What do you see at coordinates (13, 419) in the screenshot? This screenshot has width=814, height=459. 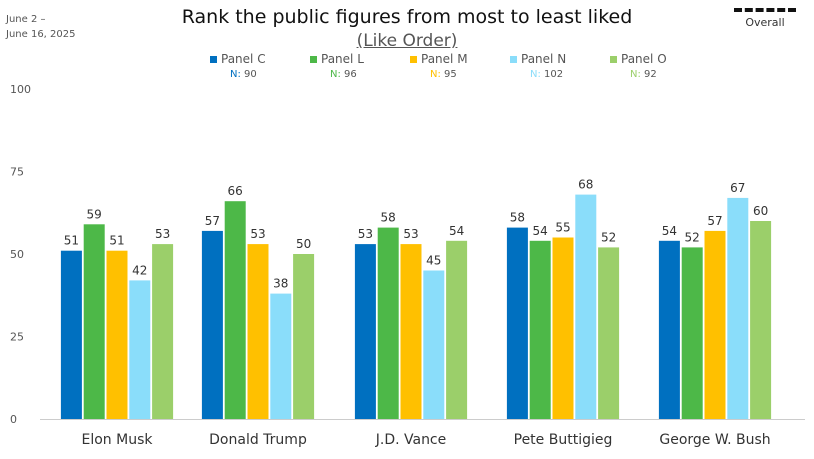 I see `y-tick-label: 0` at bounding box center [13, 419].